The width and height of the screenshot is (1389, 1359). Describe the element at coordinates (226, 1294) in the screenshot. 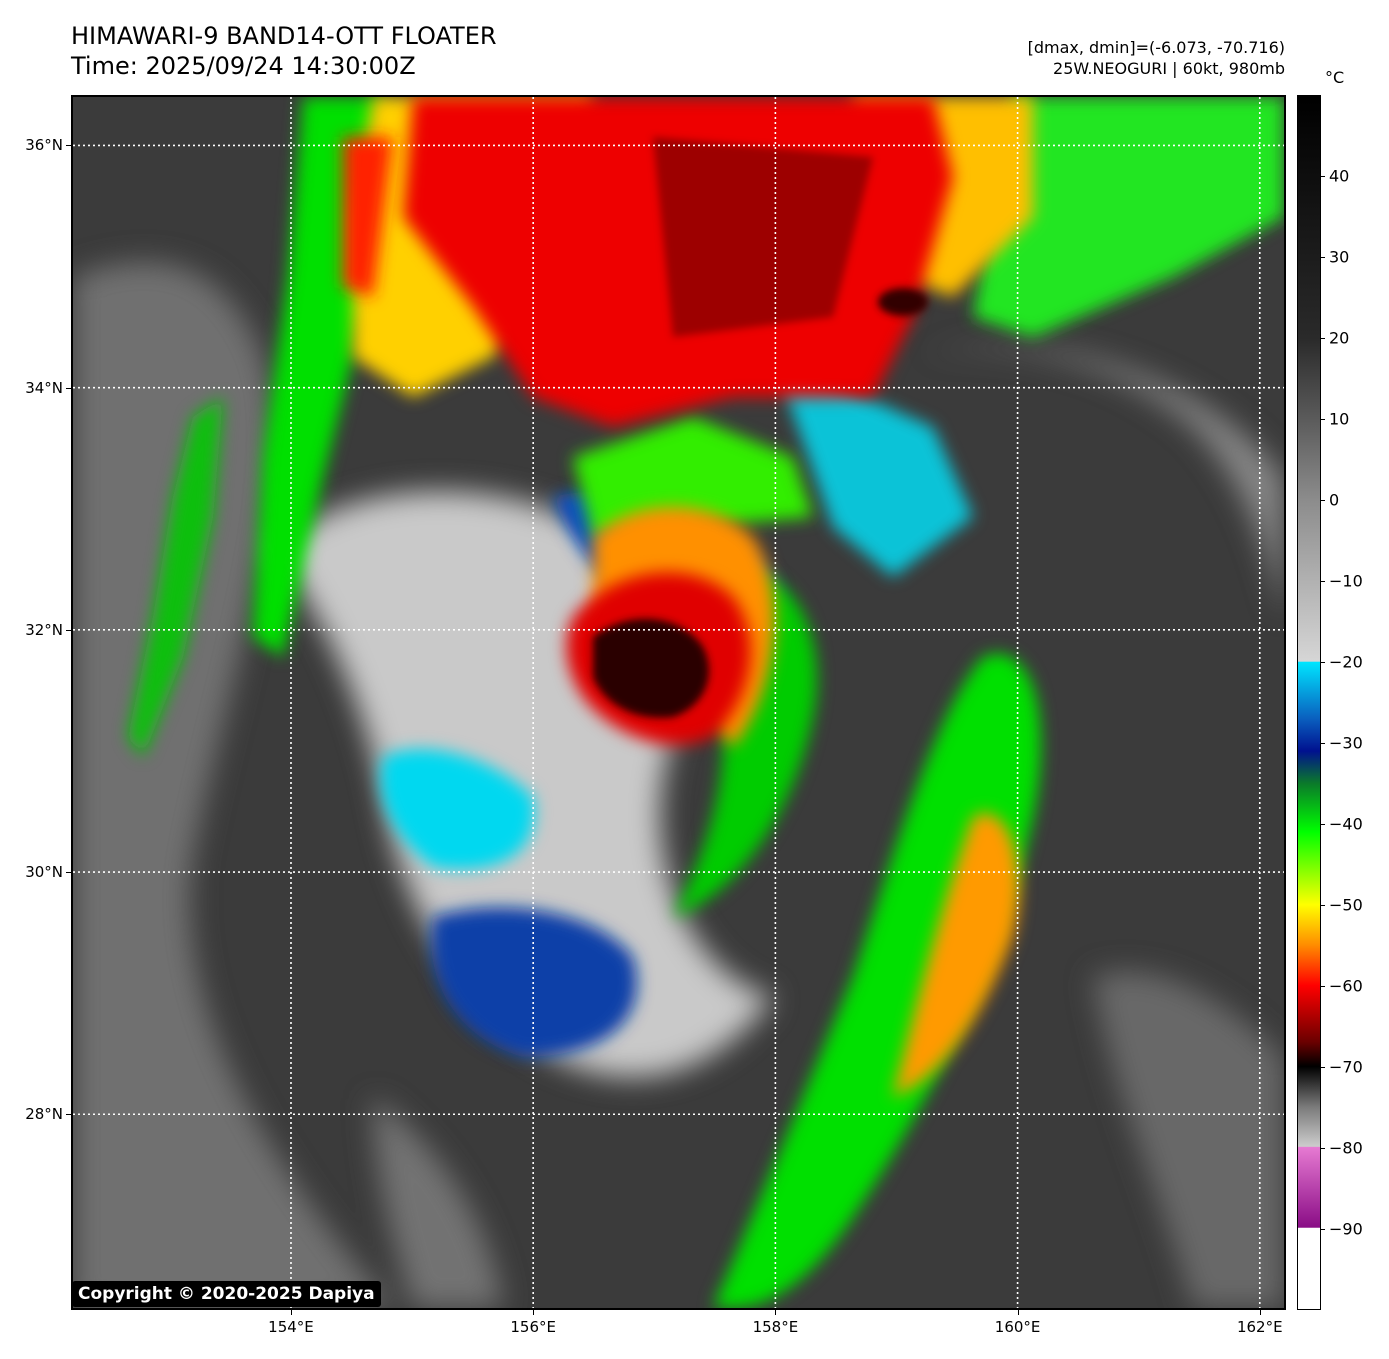

I see `copyright-badge: Copyright © 2020-2025 Dapiya` at that location.